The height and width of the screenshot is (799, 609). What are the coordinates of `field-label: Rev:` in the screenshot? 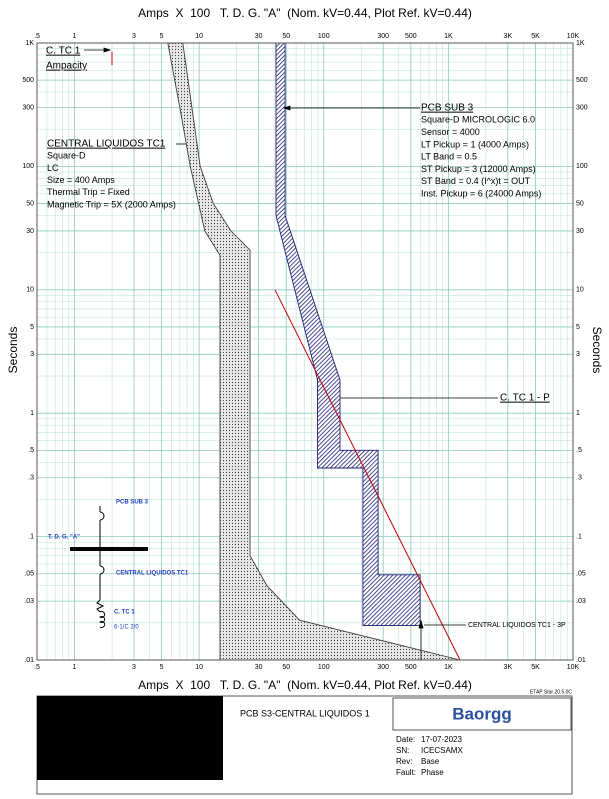 It's located at (404, 761).